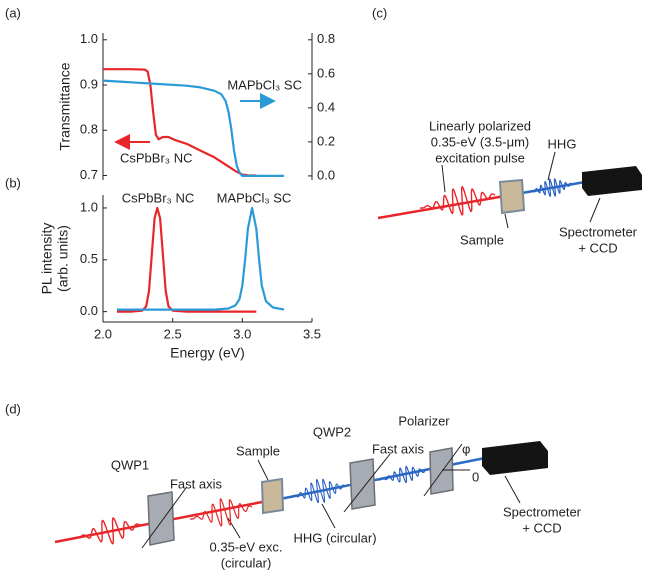 Image resolution: width=646 pixels, height=580 pixels. Describe the element at coordinates (65, 106) in the screenshot. I see `y-axis-label: Transmittance` at that location.